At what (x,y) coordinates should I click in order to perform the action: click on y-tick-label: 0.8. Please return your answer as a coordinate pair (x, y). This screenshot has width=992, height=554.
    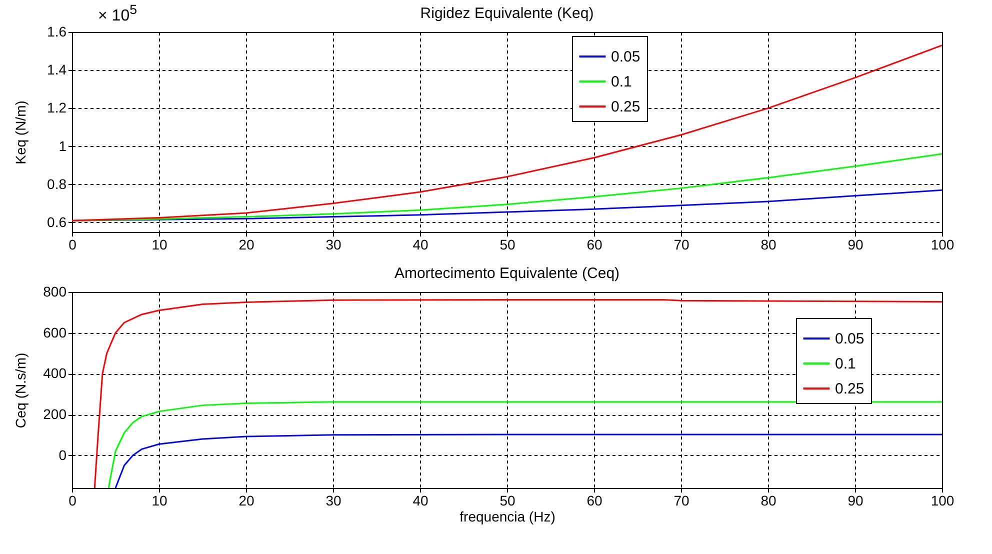
    Looking at the image, I should click on (57, 184).